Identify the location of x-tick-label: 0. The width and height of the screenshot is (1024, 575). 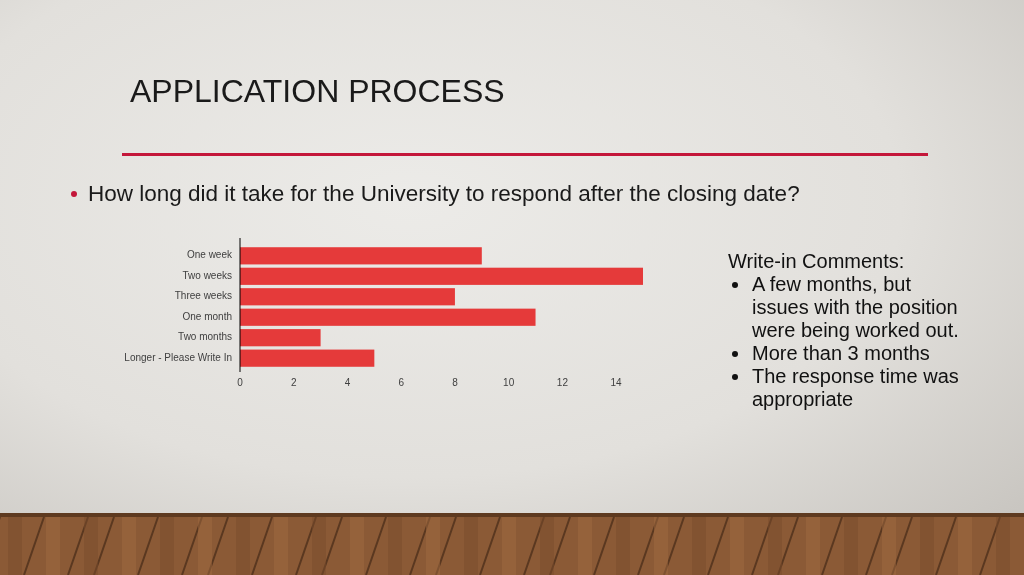
(240, 382).